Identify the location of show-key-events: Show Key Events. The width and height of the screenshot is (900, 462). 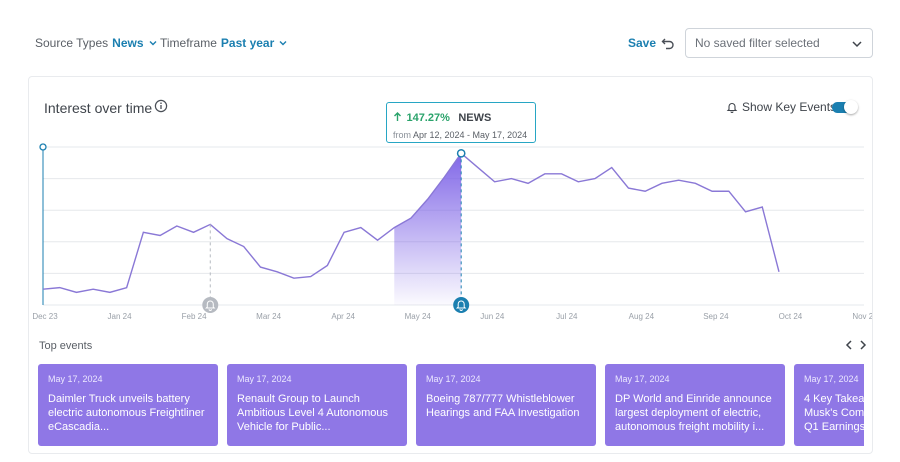
(781, 107).